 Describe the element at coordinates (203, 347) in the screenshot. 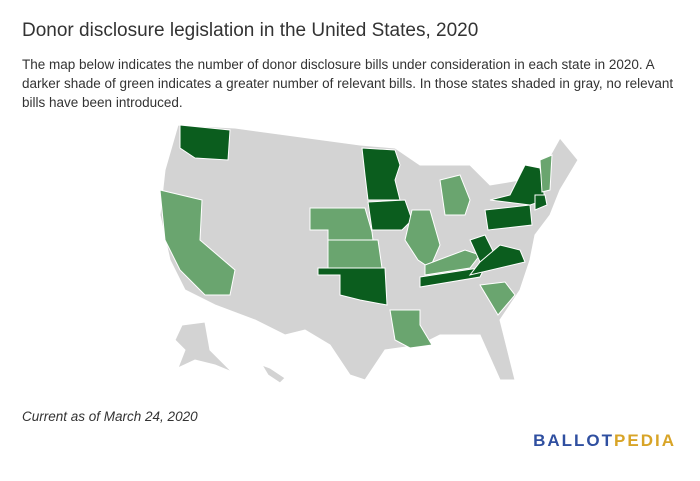

I see `alaska` at that location.